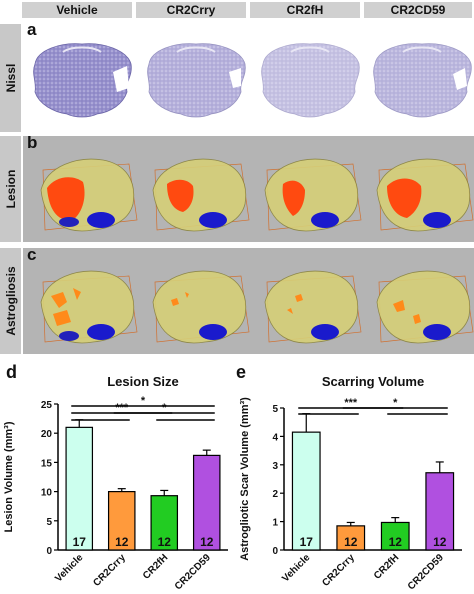 This screenshot has height=594, width=474. Describe the element at coordinates (241, 372) in the screenshot. I see `panel-letter-e: e` at that location.